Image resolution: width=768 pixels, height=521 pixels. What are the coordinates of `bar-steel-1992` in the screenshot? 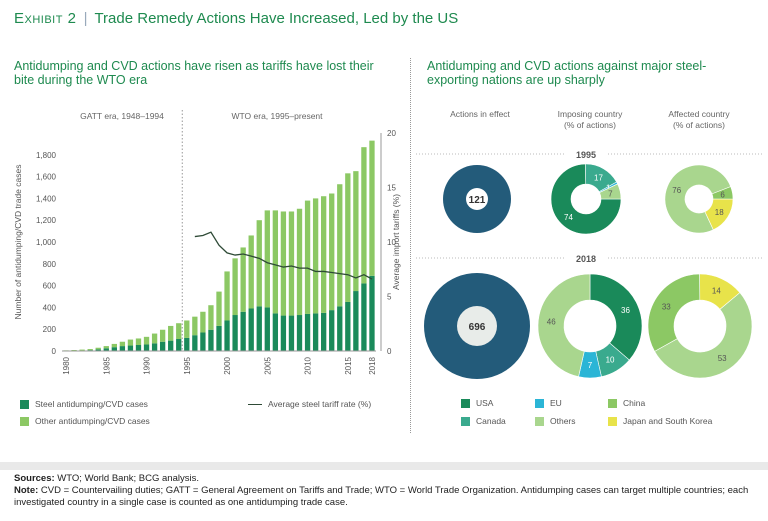 It's located at (162, 346).